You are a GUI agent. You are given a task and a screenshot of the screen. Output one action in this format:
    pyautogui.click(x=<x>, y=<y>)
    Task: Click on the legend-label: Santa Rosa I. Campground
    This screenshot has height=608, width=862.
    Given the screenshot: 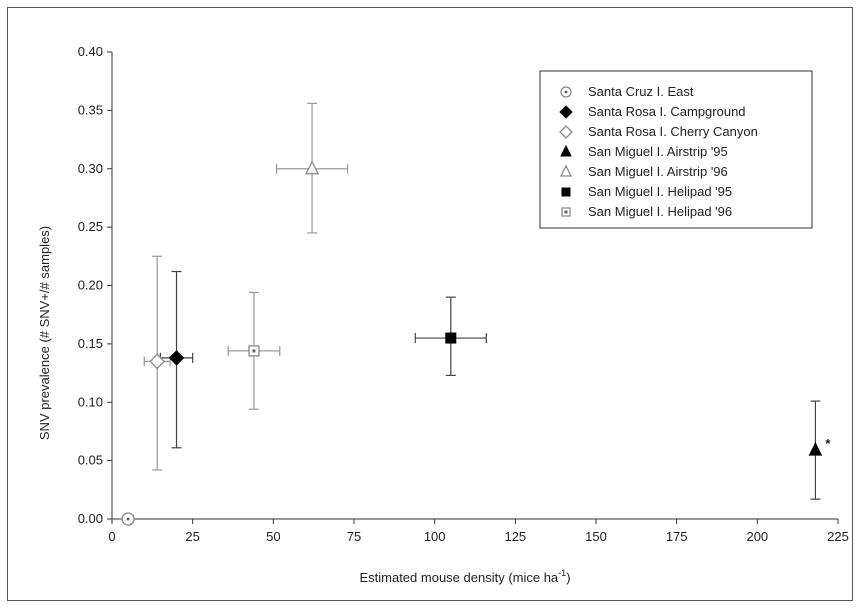 What is the action you would take?
    pyautogui.click(x=667, y=111)
    